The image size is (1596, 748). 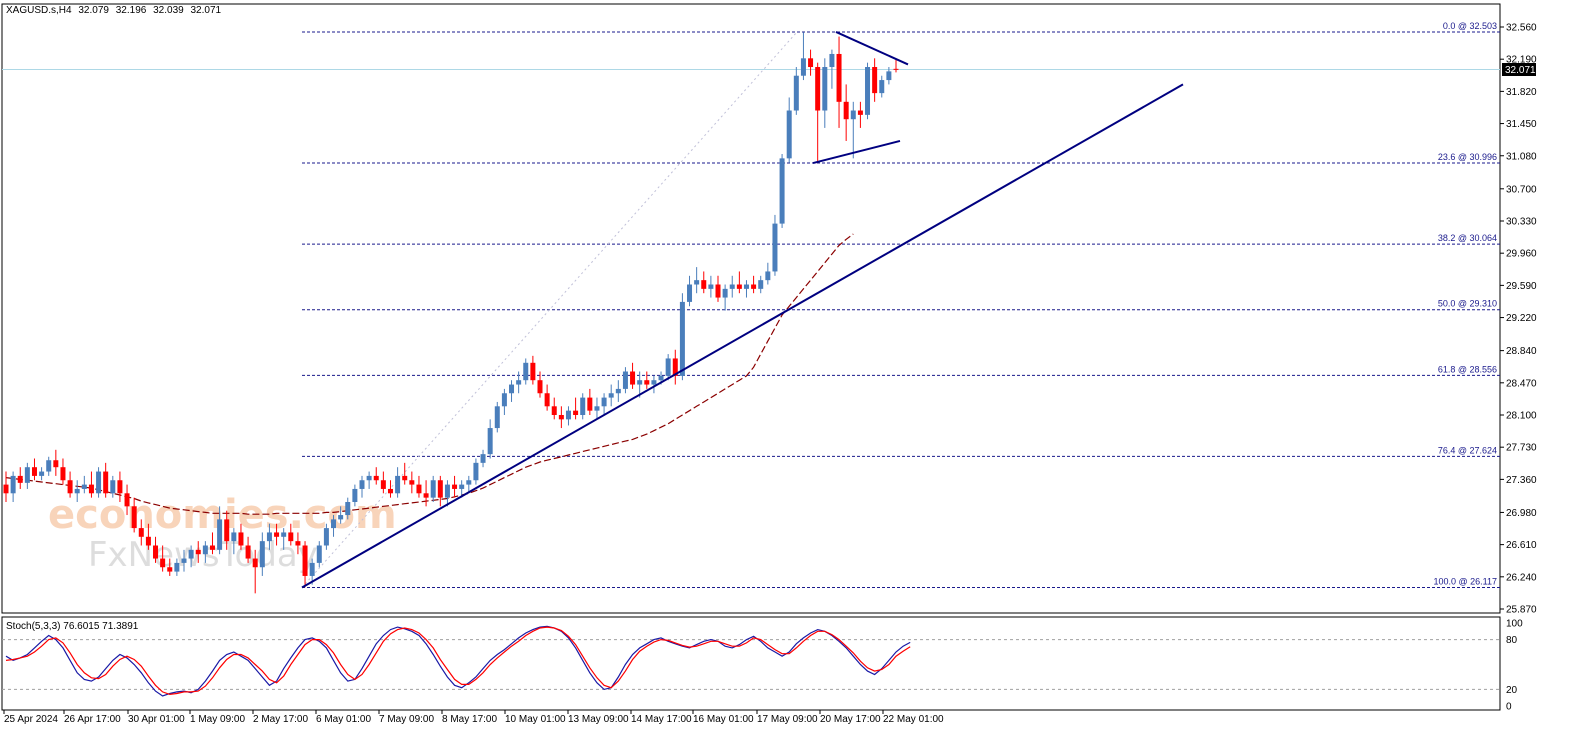 I want to click on stoch-tick-label: 20, so click(x=1512, y=690).